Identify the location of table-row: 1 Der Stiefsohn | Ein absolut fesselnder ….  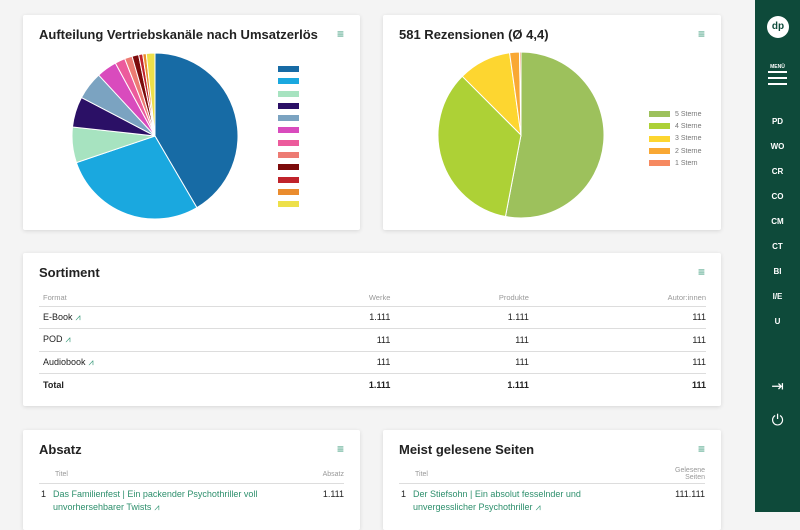
(552, 498).